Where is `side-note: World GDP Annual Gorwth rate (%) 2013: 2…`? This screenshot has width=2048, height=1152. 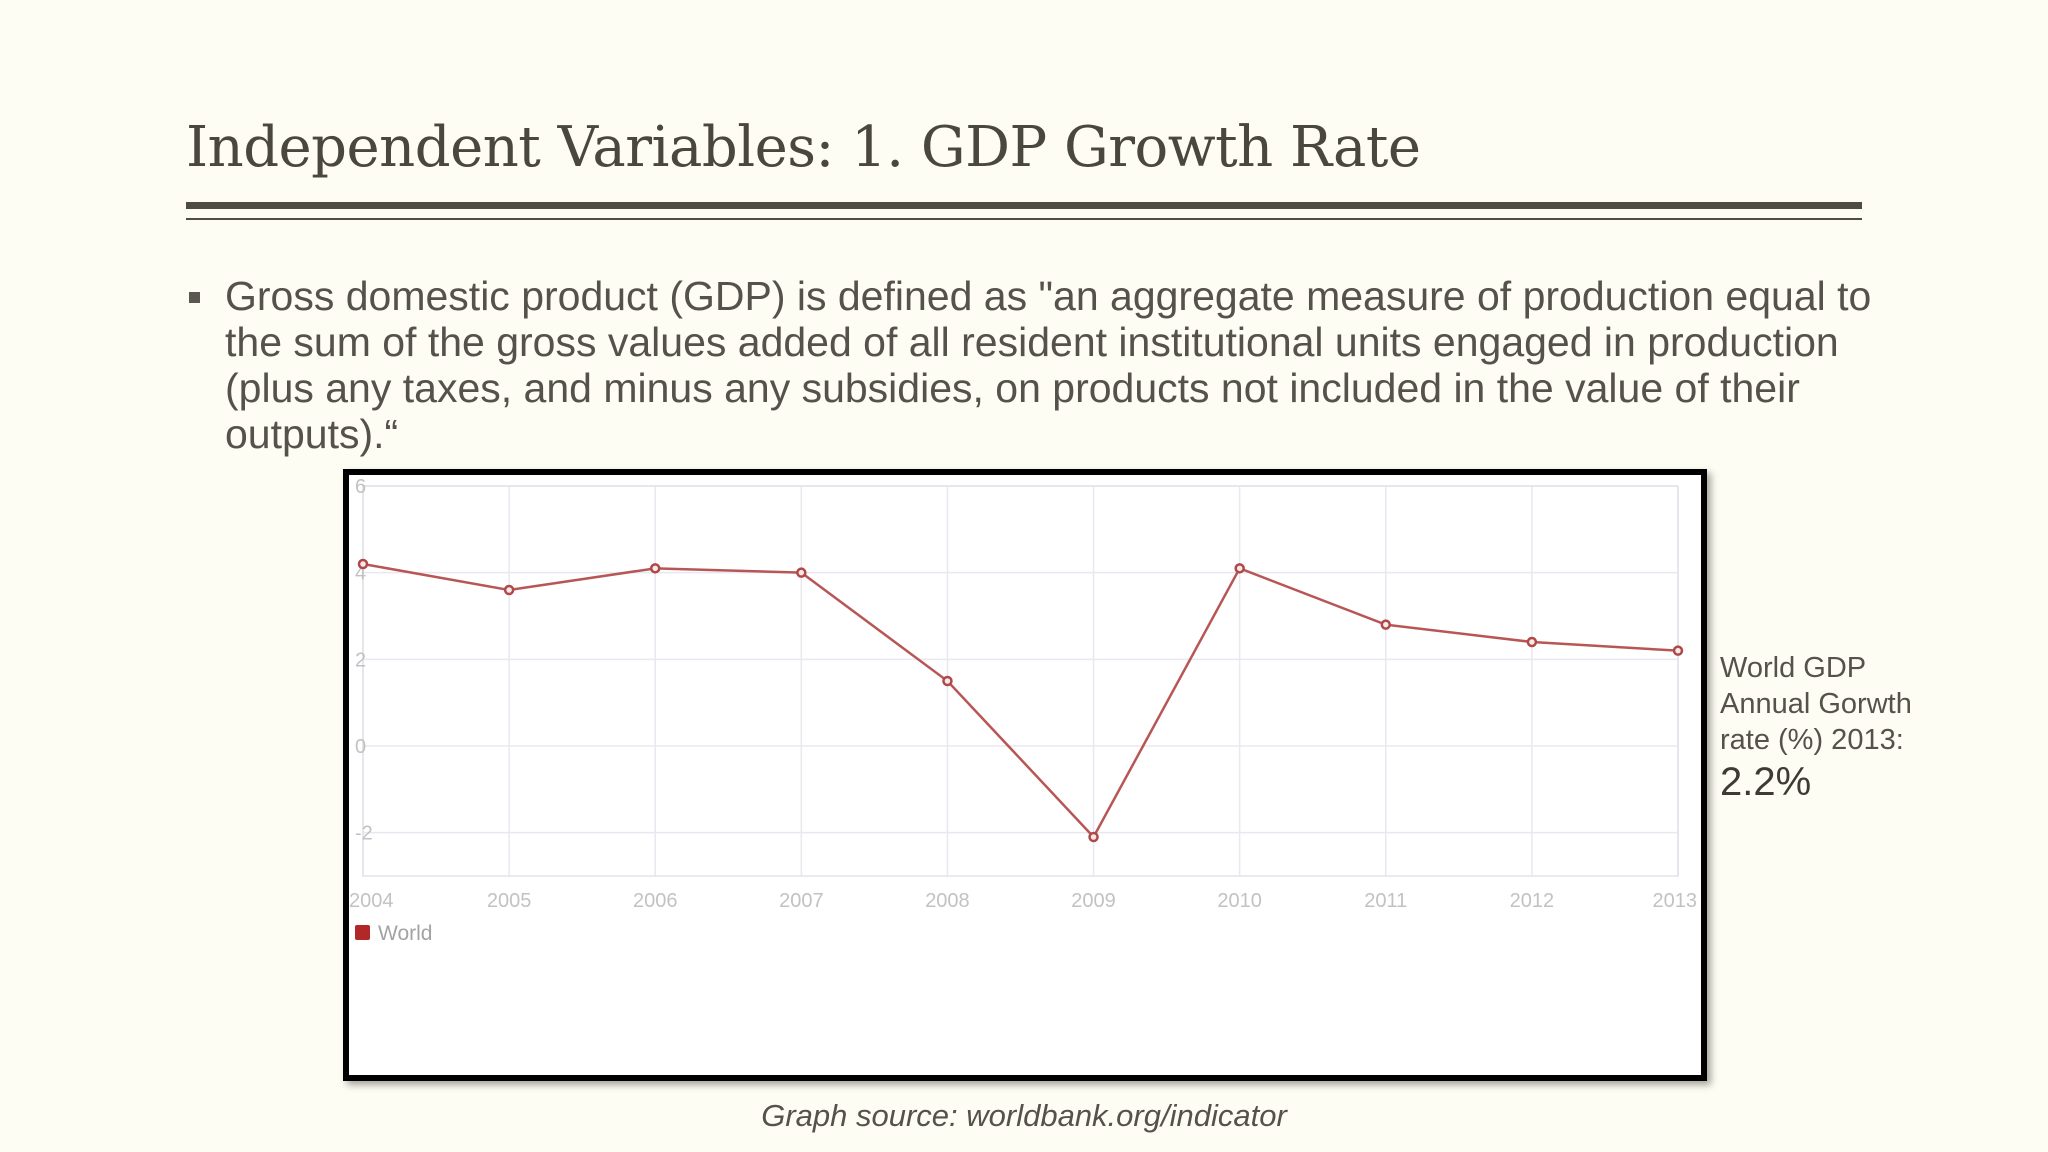
side-note: World GDP Annual Gorwth rate (%) 2013: 2… is located at coordinates (1875, 728).